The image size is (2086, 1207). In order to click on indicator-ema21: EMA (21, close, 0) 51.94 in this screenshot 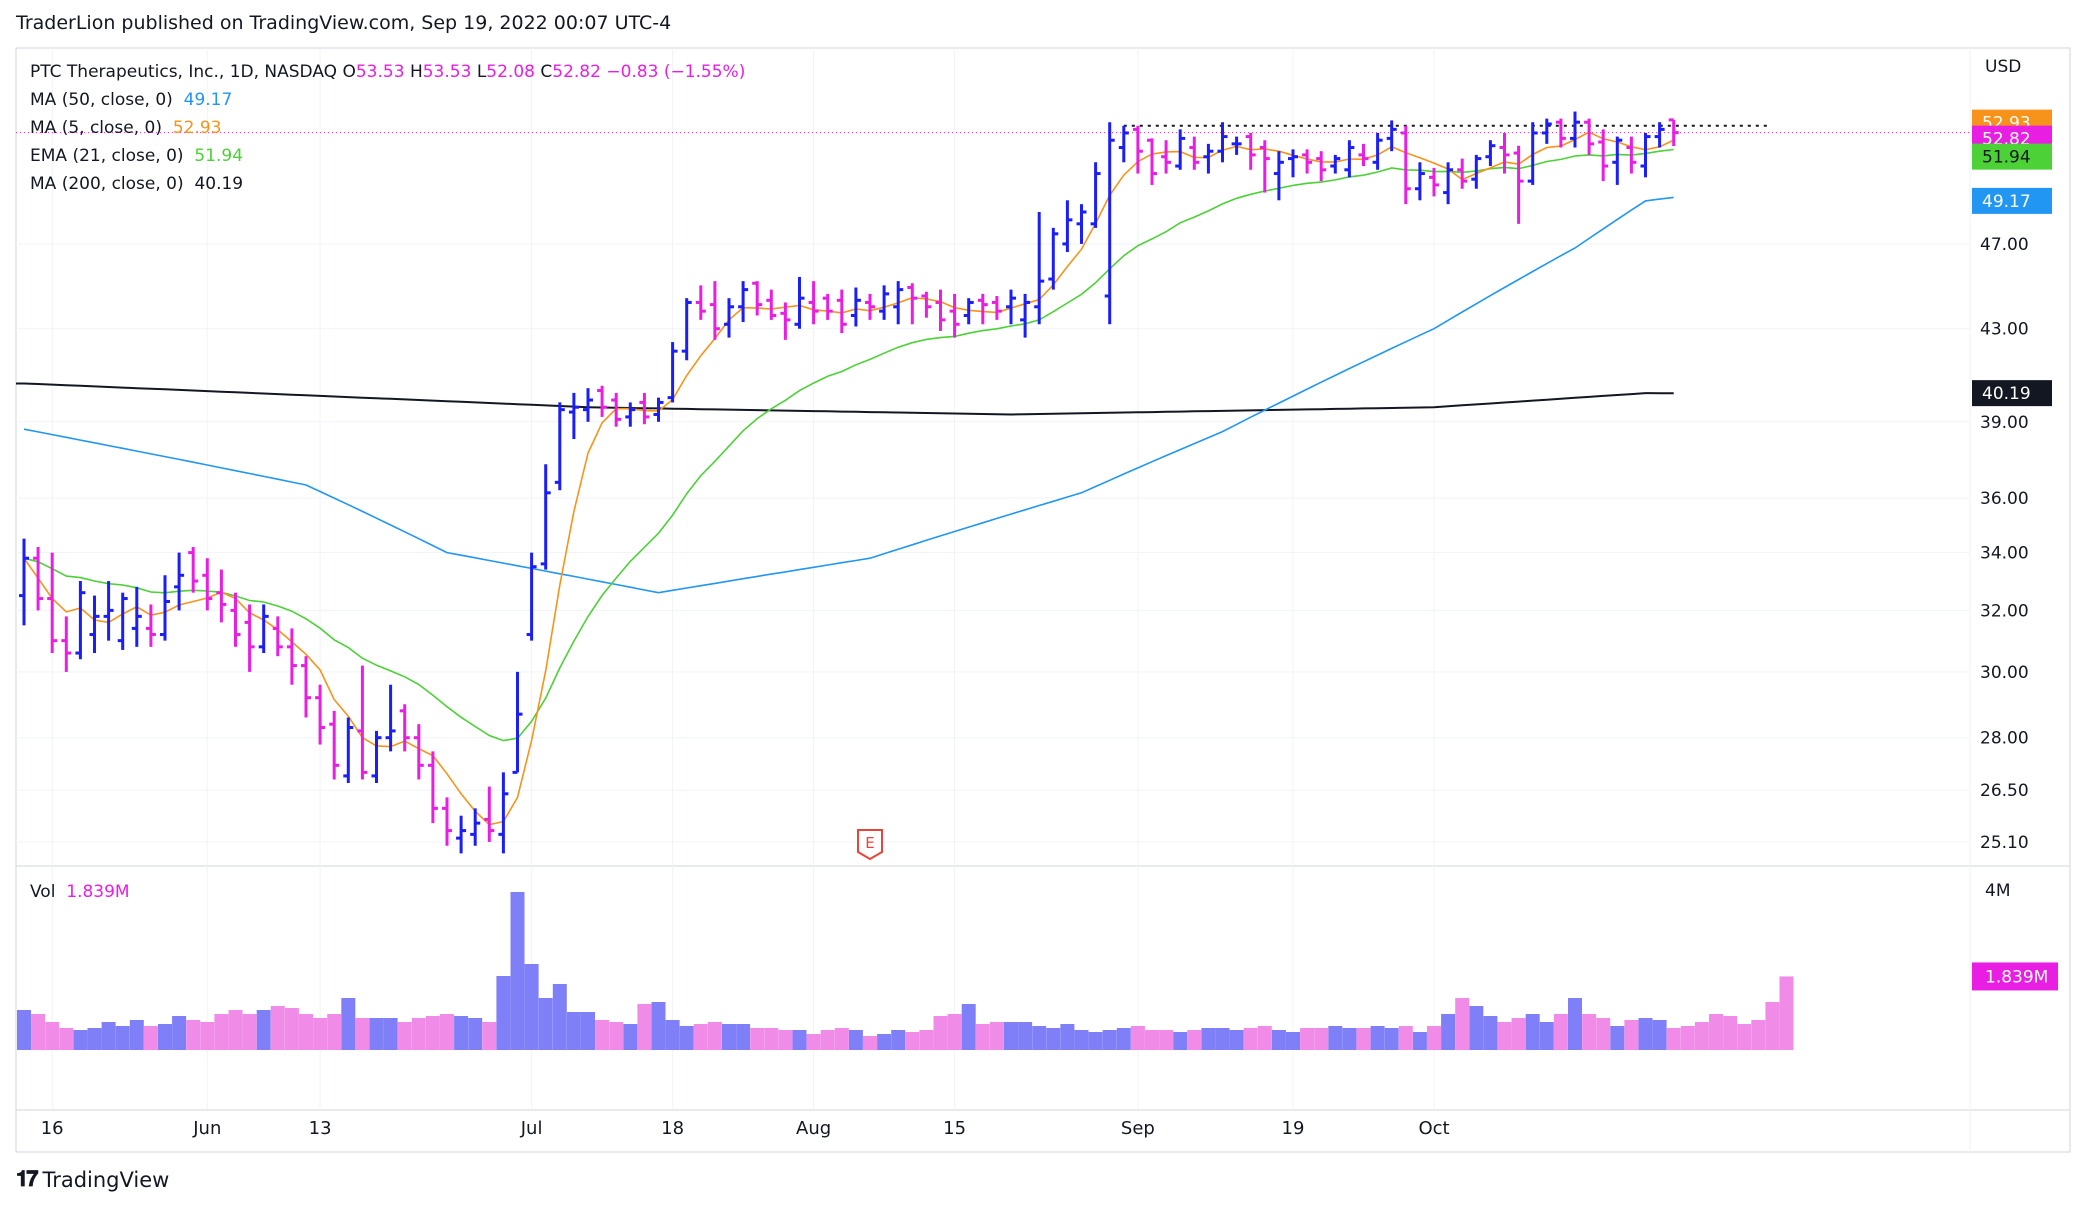, I will do `click(137, 156)`.